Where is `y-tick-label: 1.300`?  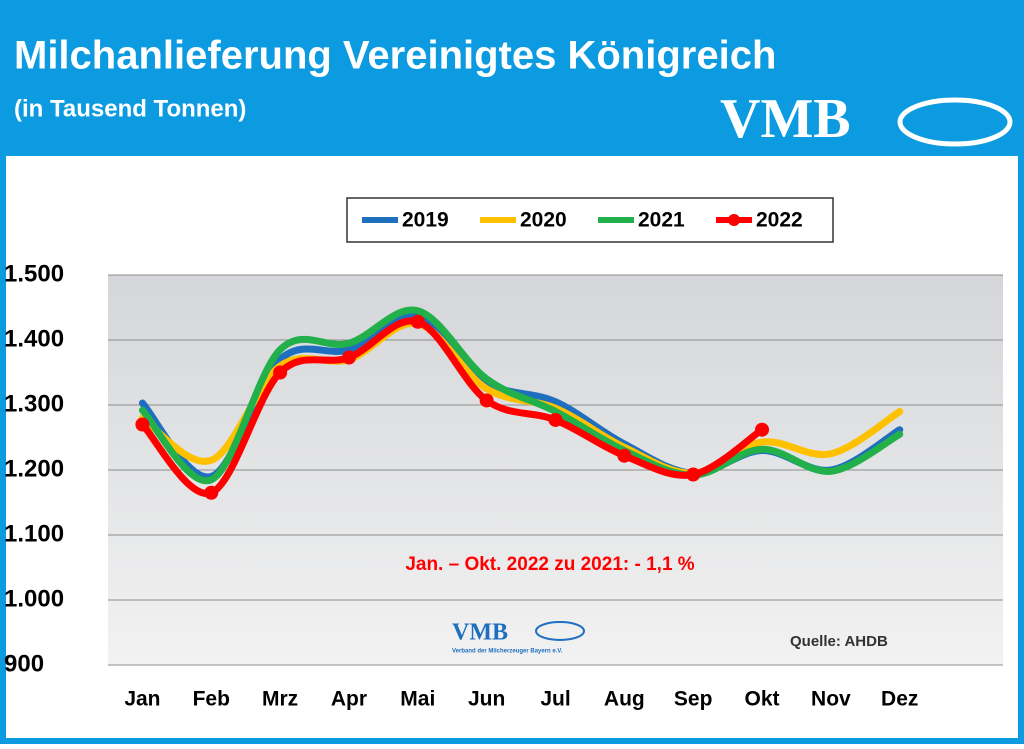
y-tick-label: 1.300 is located at coordinates (34, 403).